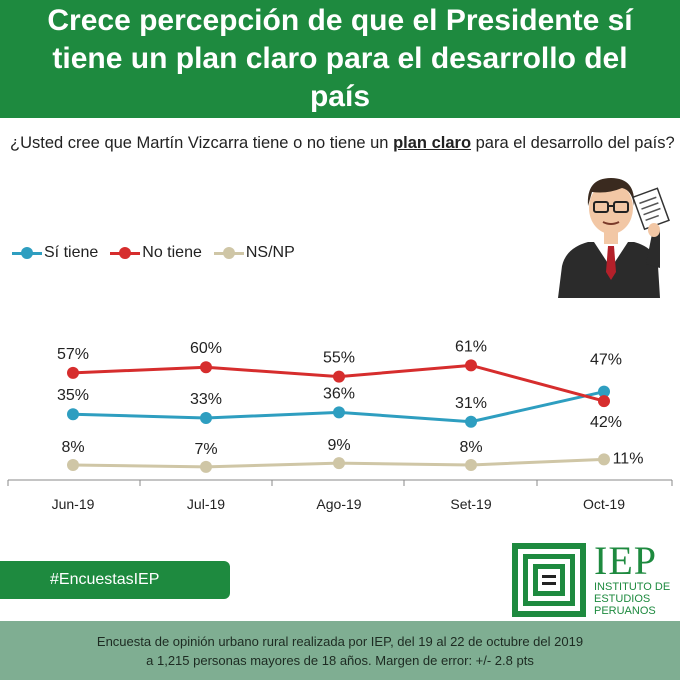 Image resolution: width=680 pixels, height=680 pixels. Describe the element at coordinates (73, 354) in the screenshot. I see `data-label-no-tiene: 57%` at that location.